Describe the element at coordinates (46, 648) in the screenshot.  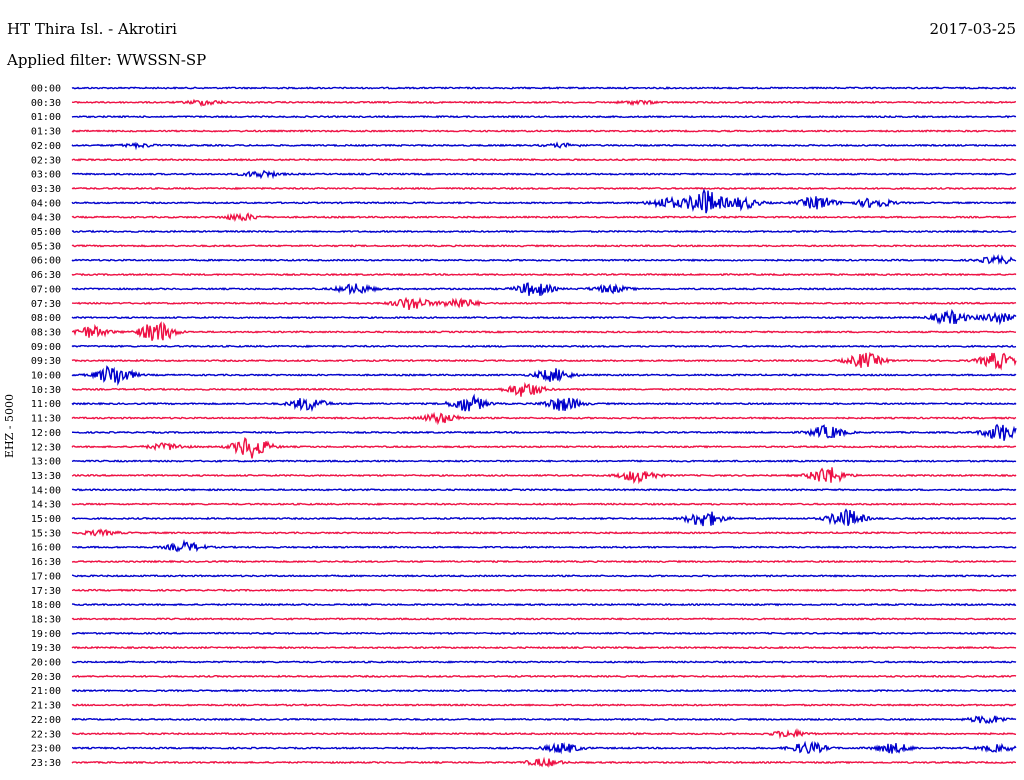
I see `row-time-label: 19:30` at that location.